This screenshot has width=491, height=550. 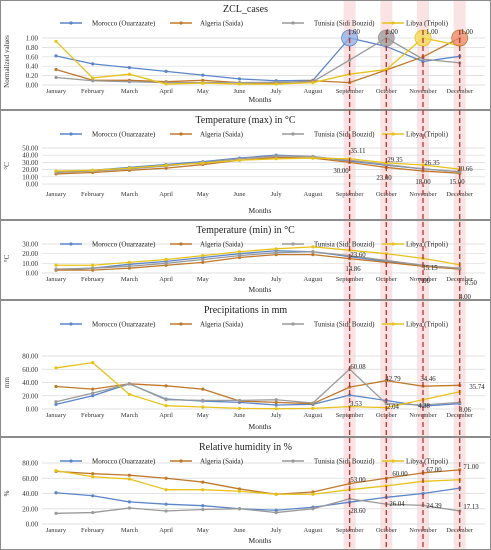 What do you see at coordinates (423, 91) in the screenshot?
I see `x-tick-label: November` at bounding box center [423, 91].